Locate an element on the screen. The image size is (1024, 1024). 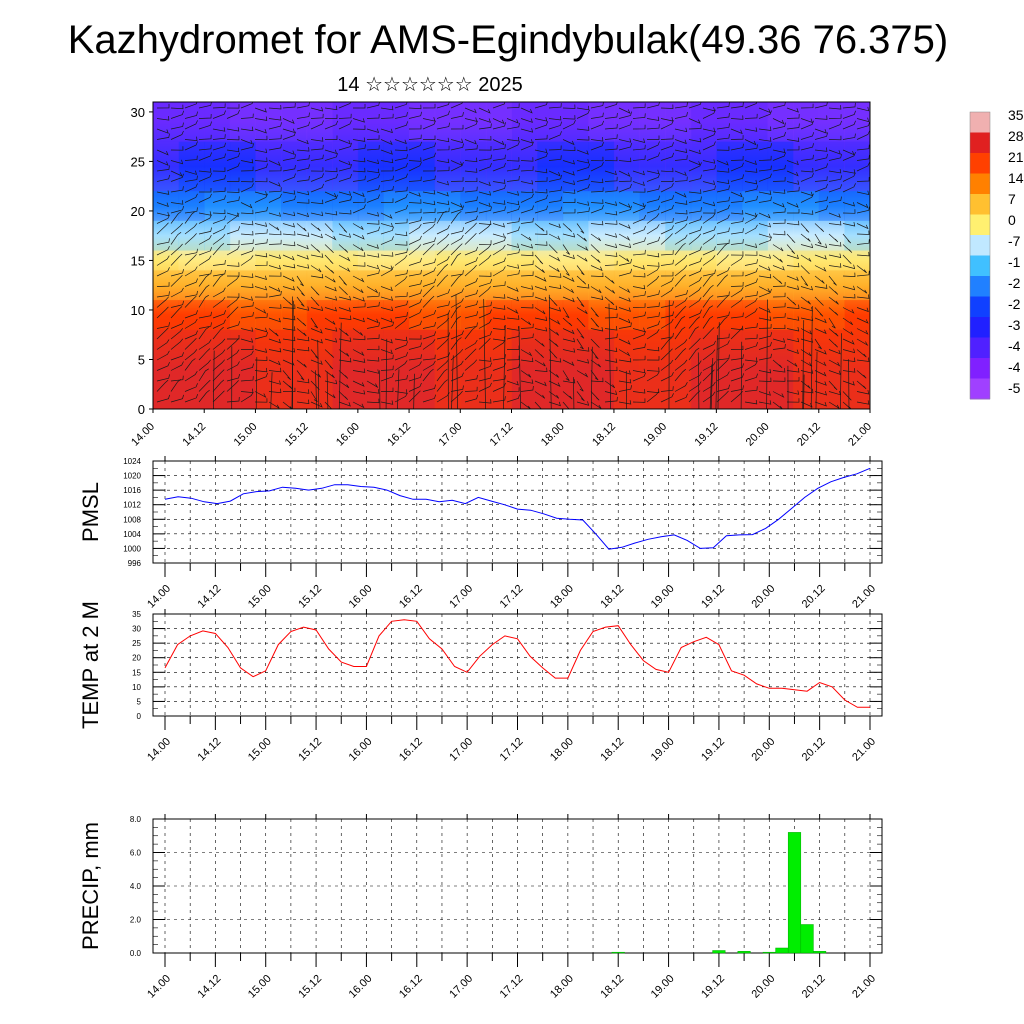
x-tick-label: 16.00 is located at coordinates (348, 435).